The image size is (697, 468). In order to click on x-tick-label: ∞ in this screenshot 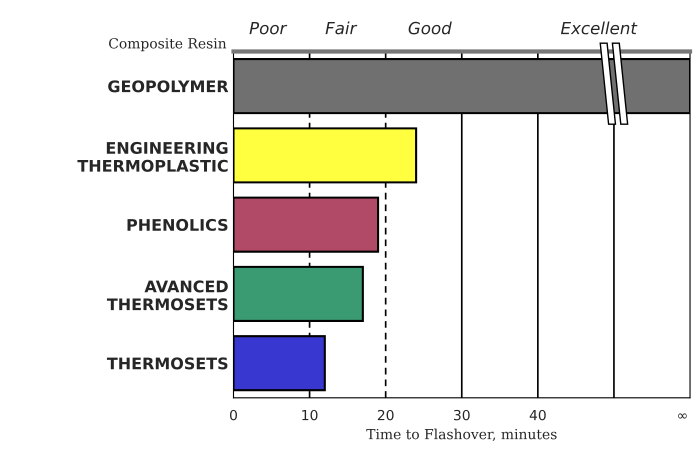, I will do `click(682, 416)`.